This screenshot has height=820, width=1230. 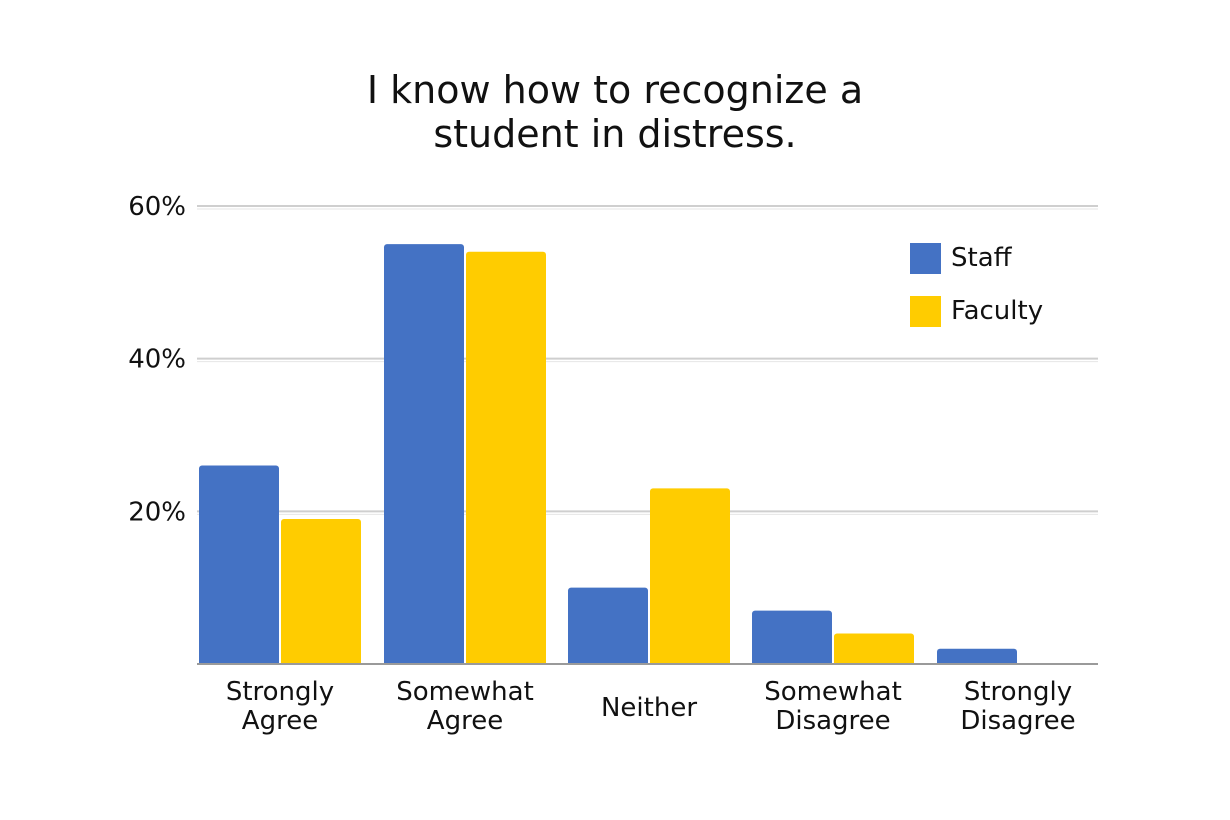 I want to click on legend: Staff Faculty, so click(x=976, y=294).